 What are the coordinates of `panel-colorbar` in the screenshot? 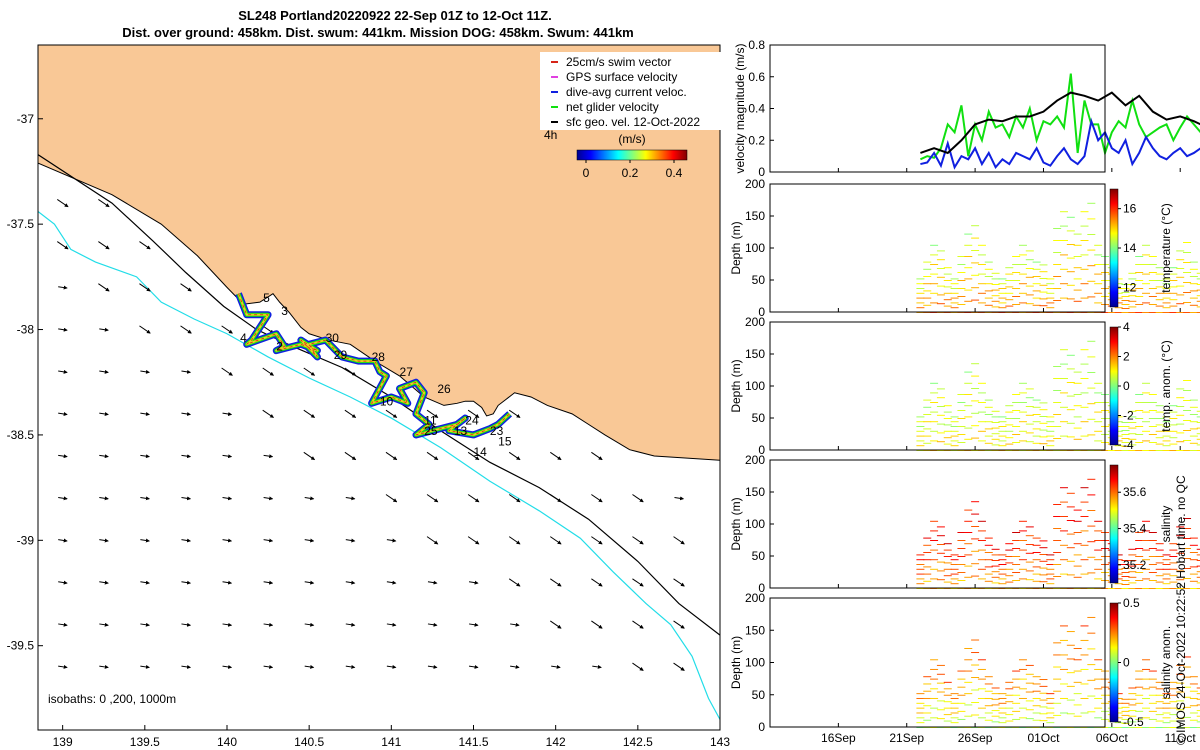 It's located at (1114, 248).